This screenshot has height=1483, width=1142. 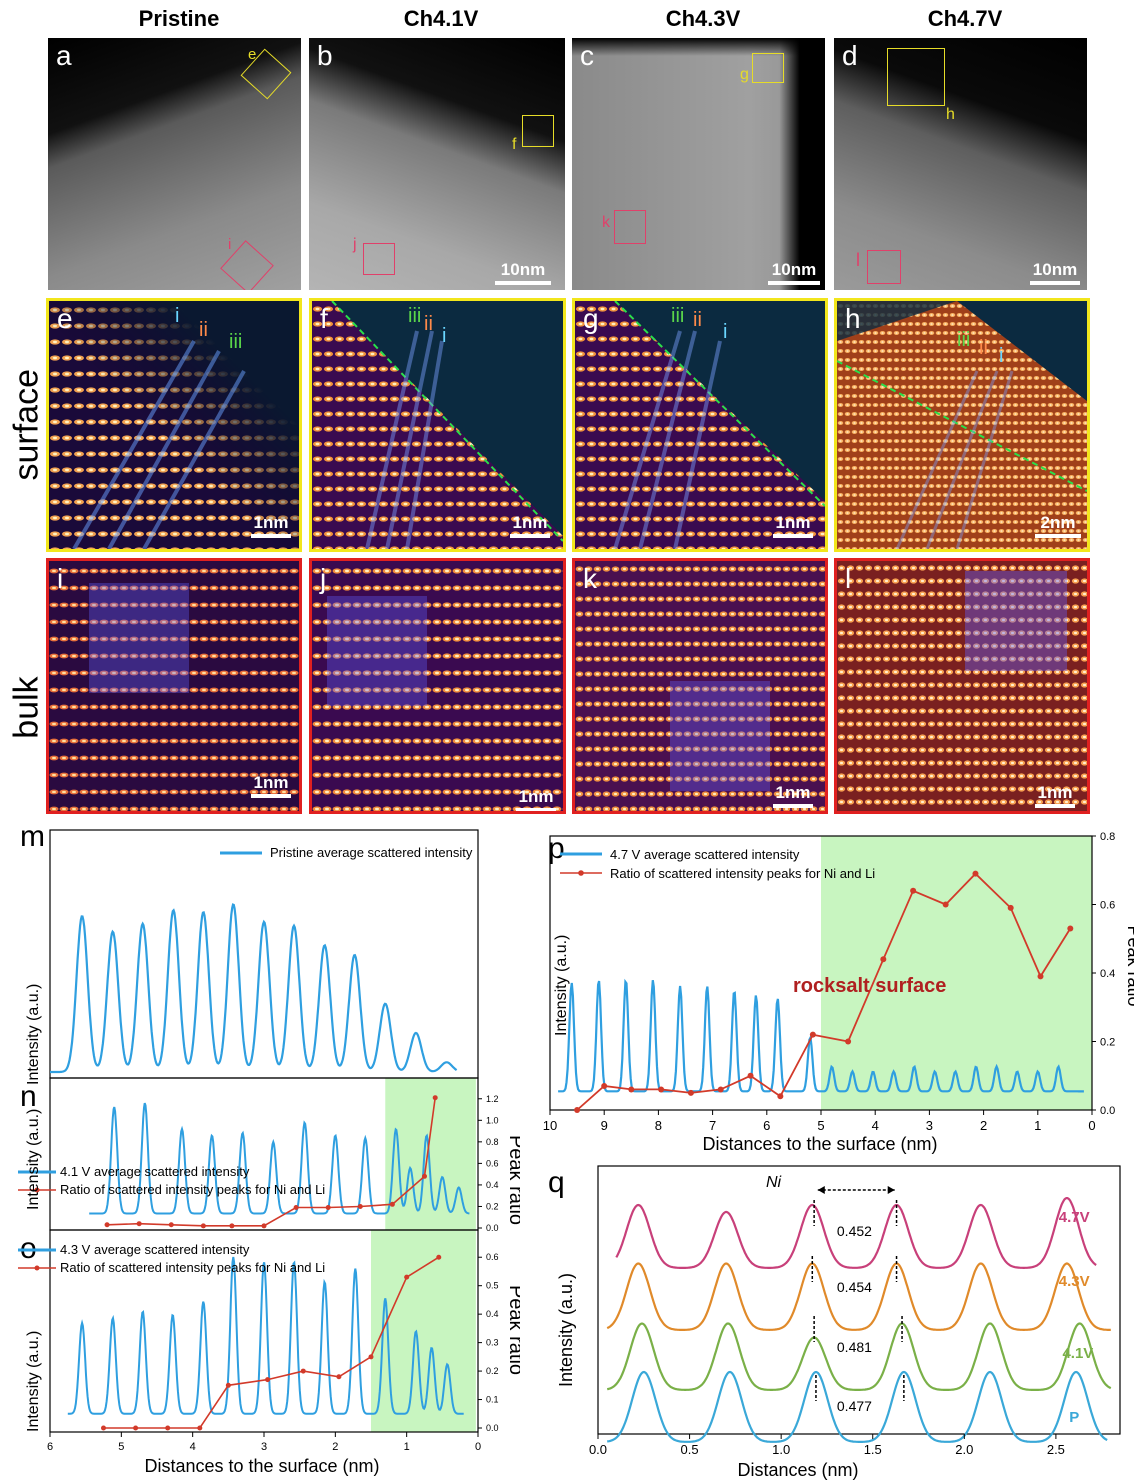 I want to click on x-tick-p: 3, so click(x=929, y=1125).